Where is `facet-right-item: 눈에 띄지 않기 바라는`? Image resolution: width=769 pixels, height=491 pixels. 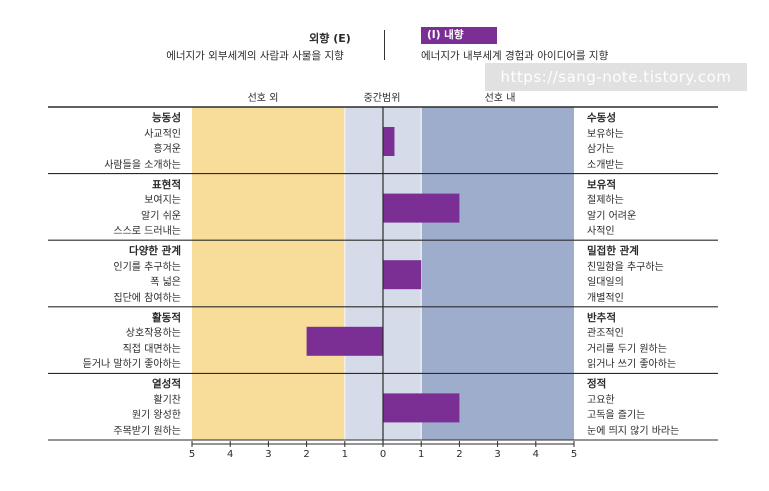
facet-right-item: 눈에 띄지 않기 바라는 is located at coordinates (633, 431).